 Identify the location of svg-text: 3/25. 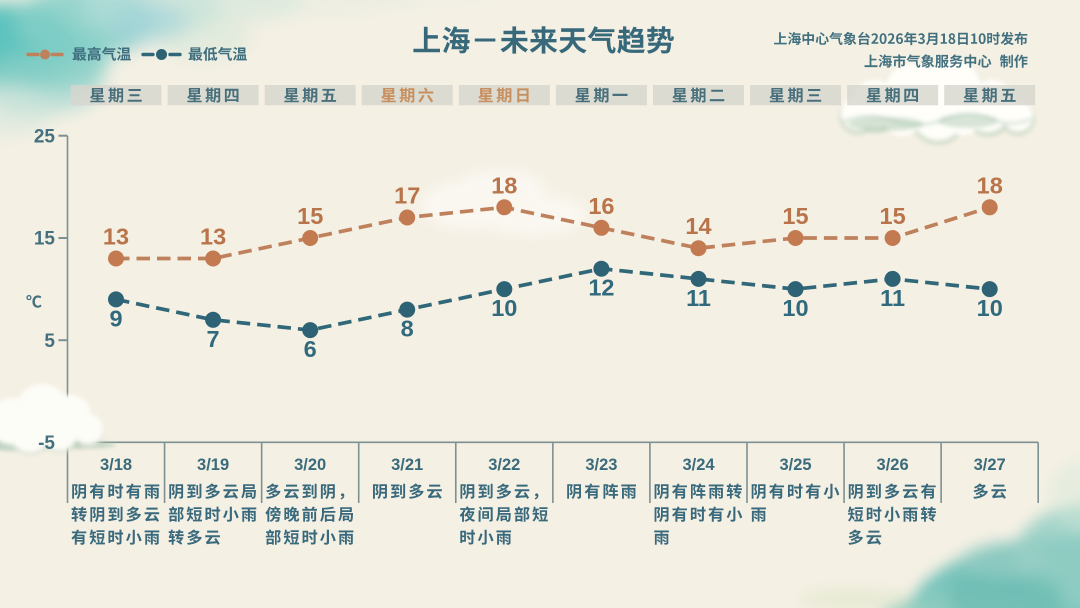
(795, 465).